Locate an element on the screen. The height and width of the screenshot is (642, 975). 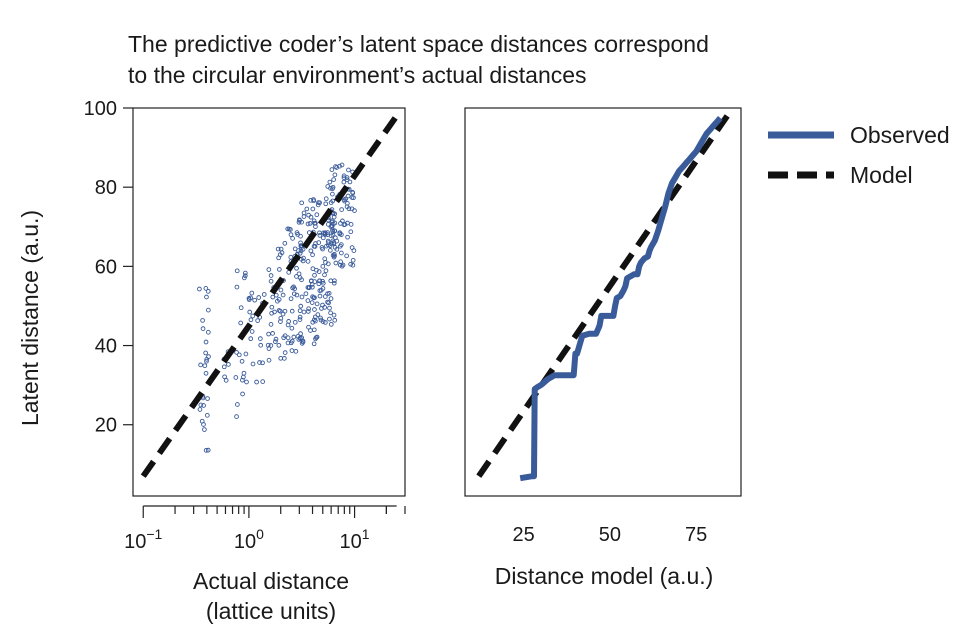
x-tick-label: 10⁻¹ is located at coordinates (143, 539).